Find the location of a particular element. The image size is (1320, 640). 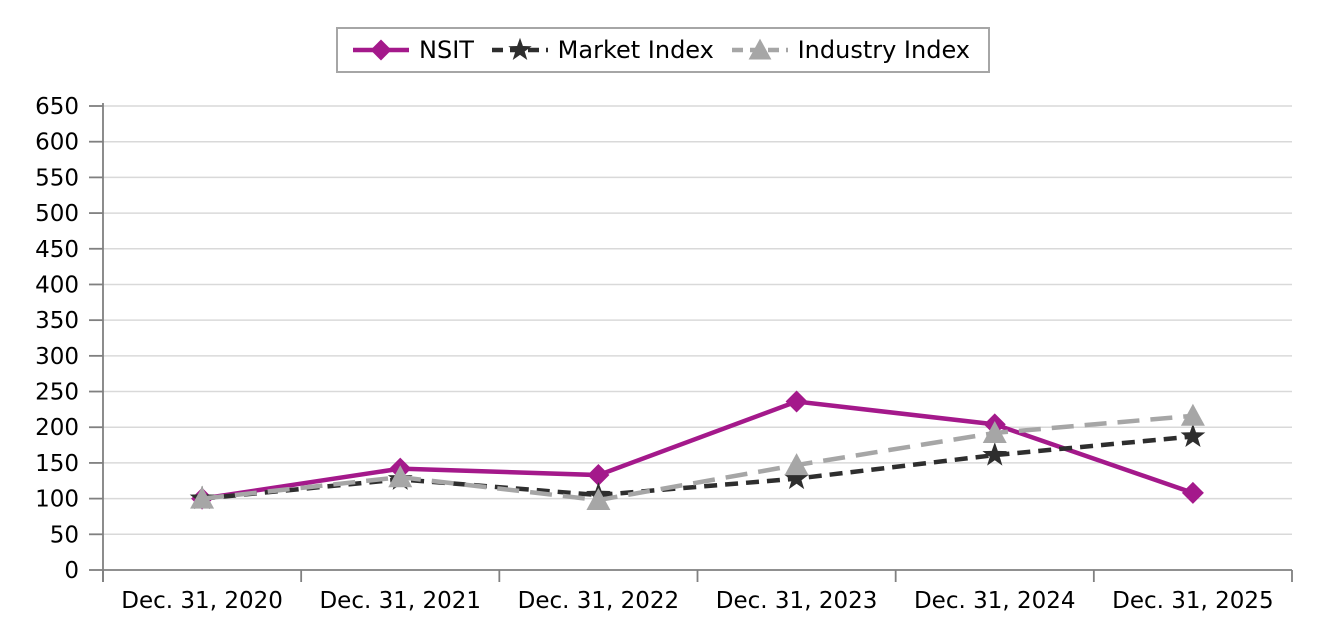

legend-label-industry-index: Industry Index is located at coordinates (883, 50).